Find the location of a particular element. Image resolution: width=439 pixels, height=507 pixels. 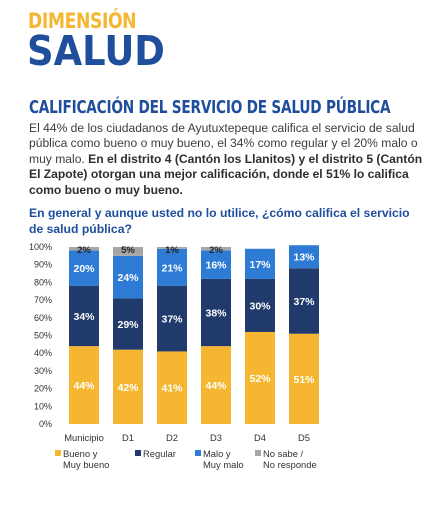

data-label-nosabe: 1% is located at coordinates (172, 250).